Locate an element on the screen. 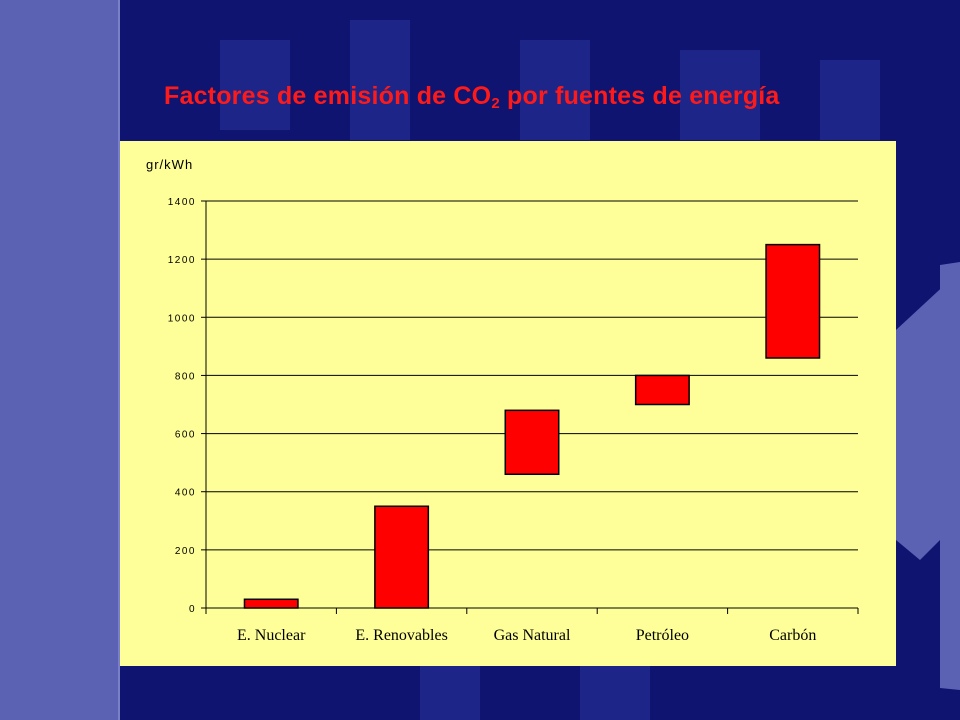  x-category-label: Gas Natural is located at coordinates (532, 635).